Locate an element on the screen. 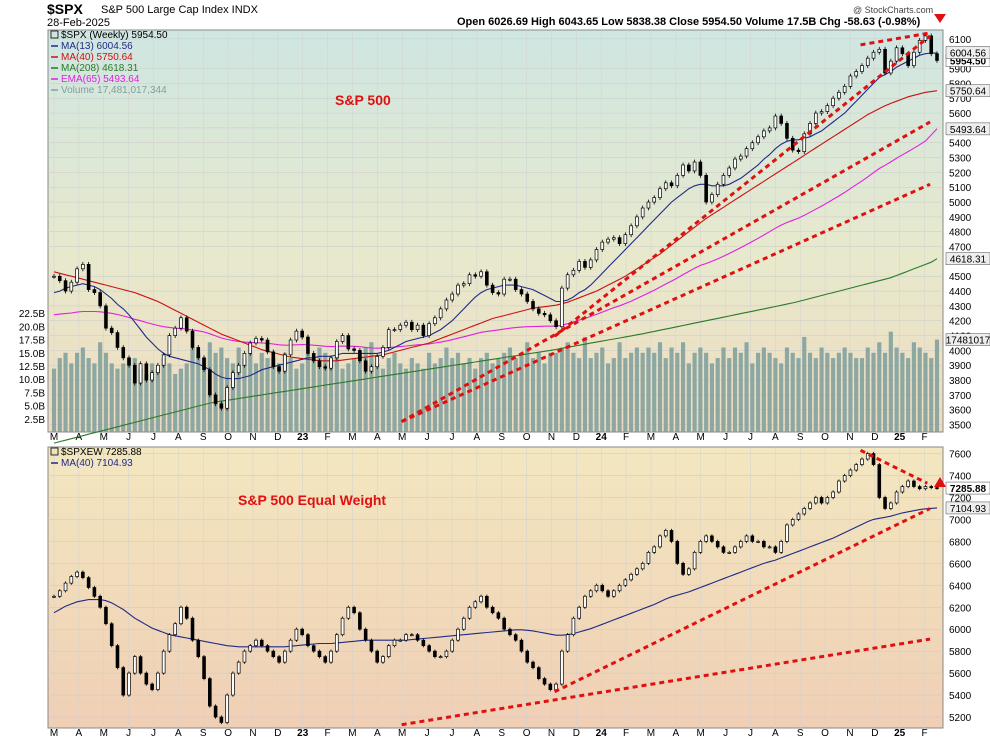 The image size is (990, 744). y-tick-label: 4000 is located at coordinates (960, 351).